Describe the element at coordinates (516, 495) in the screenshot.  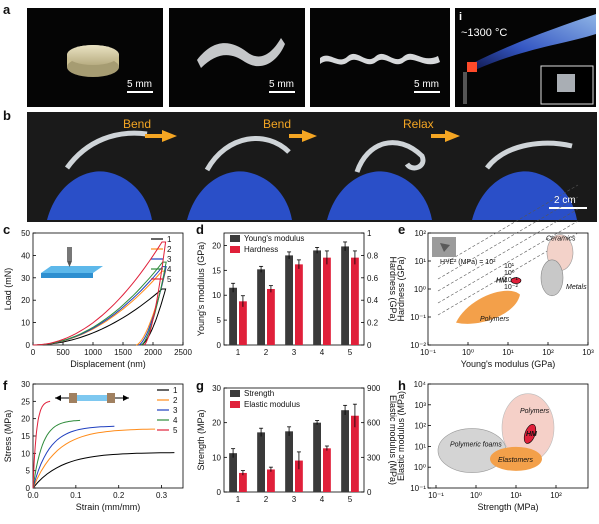
I see `h-xtick-label-2: 10¹` at that location.